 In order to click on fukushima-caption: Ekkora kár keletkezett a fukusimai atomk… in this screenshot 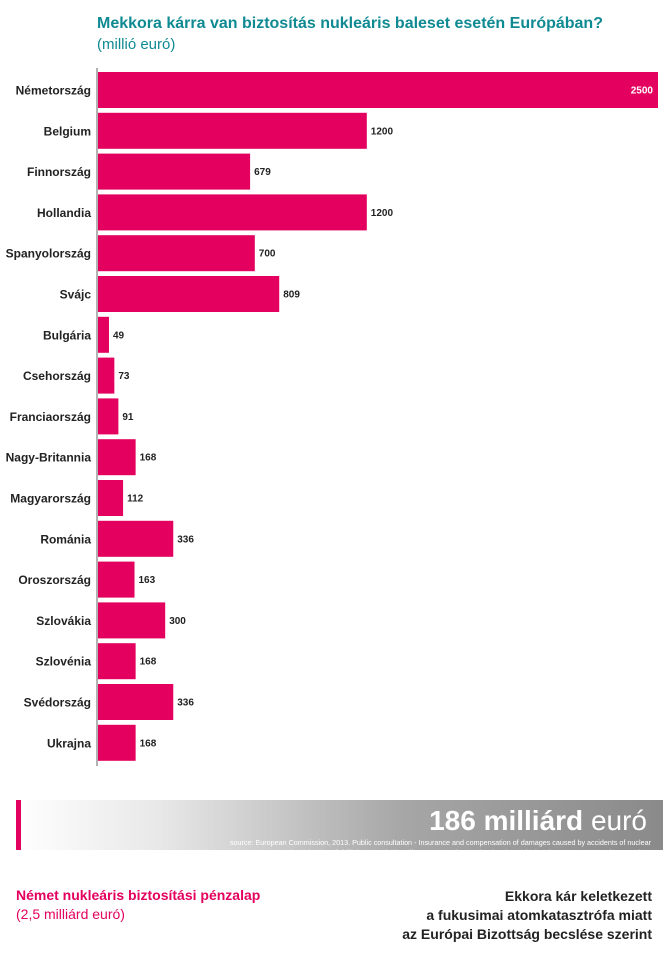, I will do `click(527, 915)`.